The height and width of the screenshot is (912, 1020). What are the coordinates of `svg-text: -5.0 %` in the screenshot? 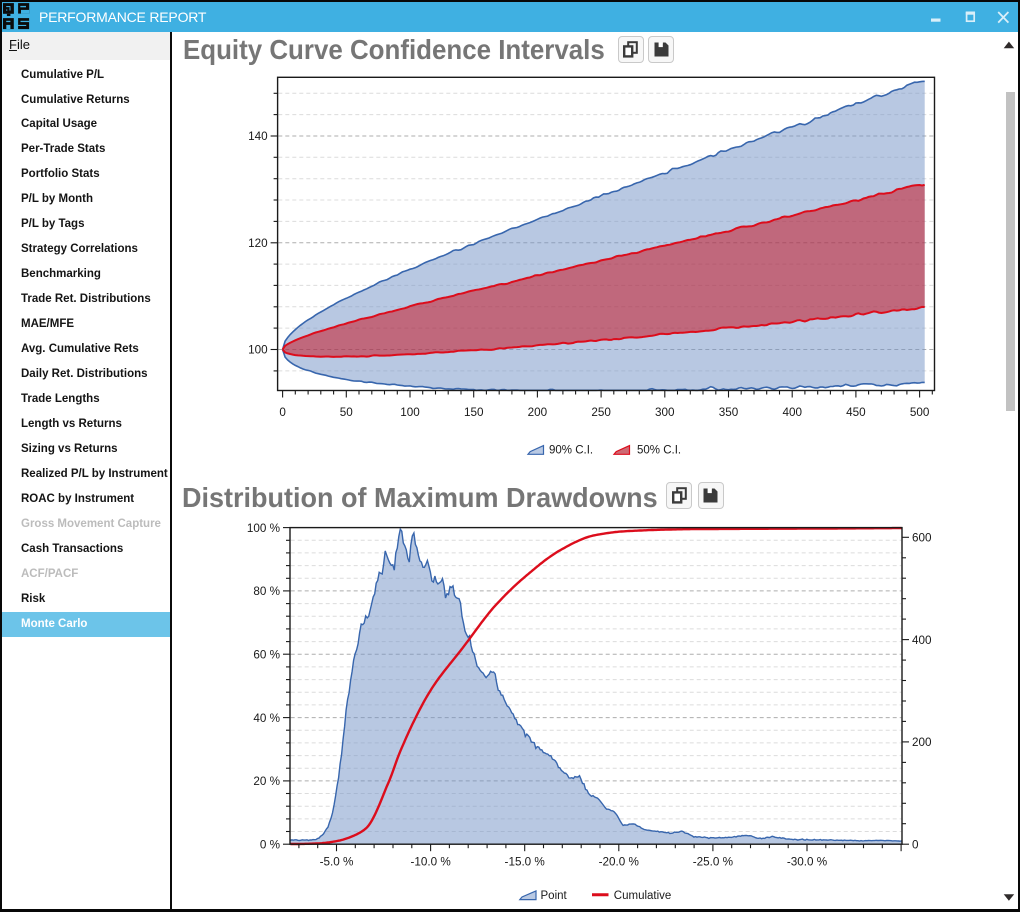 It's located at (337, 861).